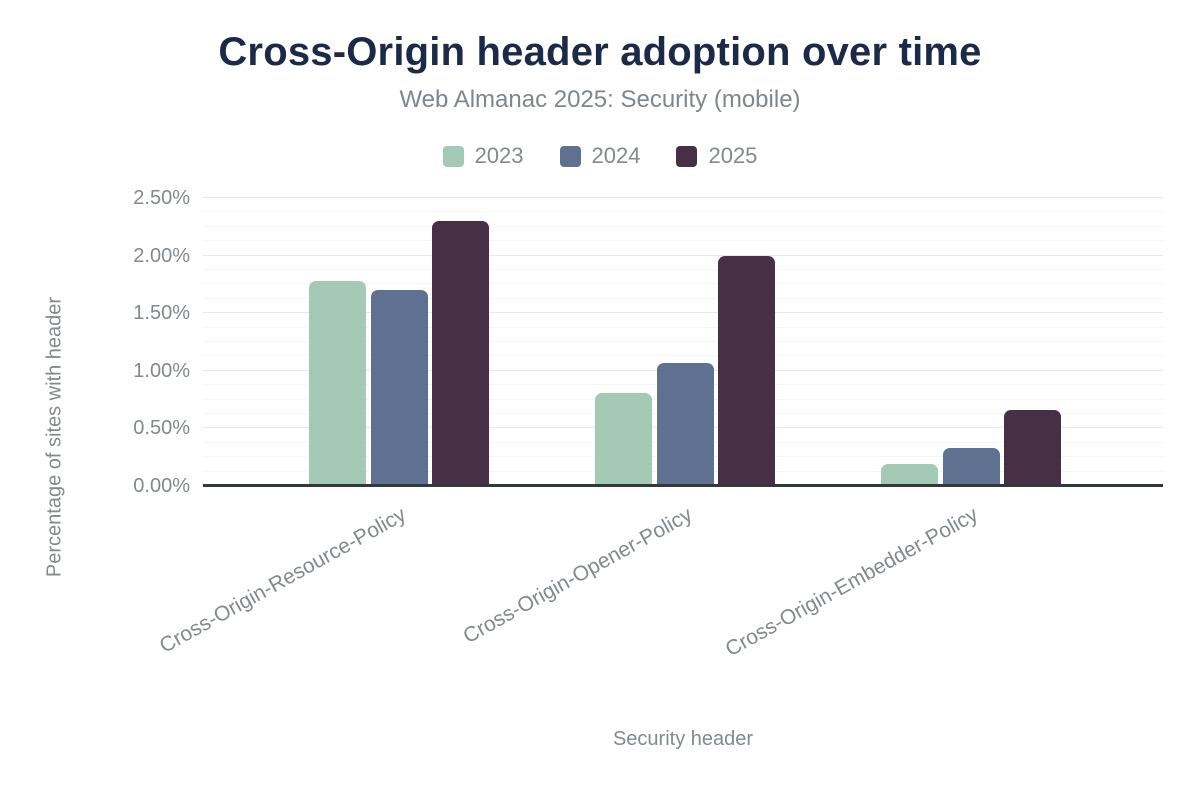 Image resolution: width=1200 pixels, height=802 pixels. I want to click on legend-label-2024: 2024, so click(616, 155).